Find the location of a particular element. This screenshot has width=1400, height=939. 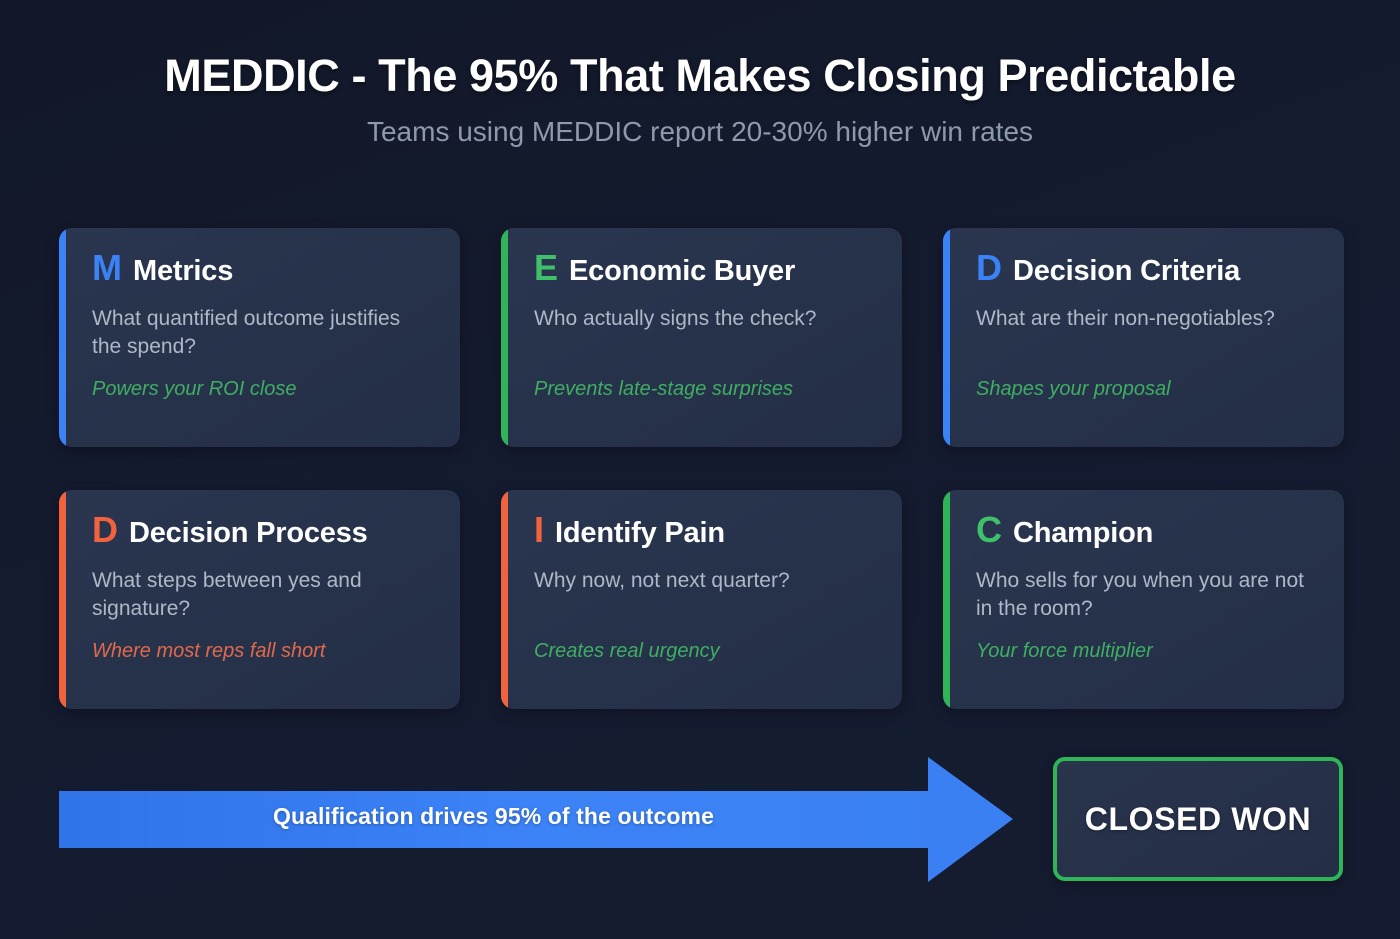

card-footnote: Creates real urgency is located at coordinates (627, 651).